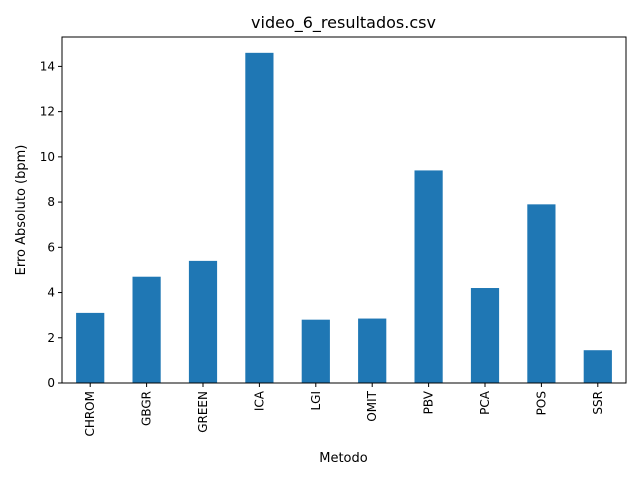 The height and width of the screenshot is (485, 640). I want to click on y-tick-label: 12, so click(47, 112).